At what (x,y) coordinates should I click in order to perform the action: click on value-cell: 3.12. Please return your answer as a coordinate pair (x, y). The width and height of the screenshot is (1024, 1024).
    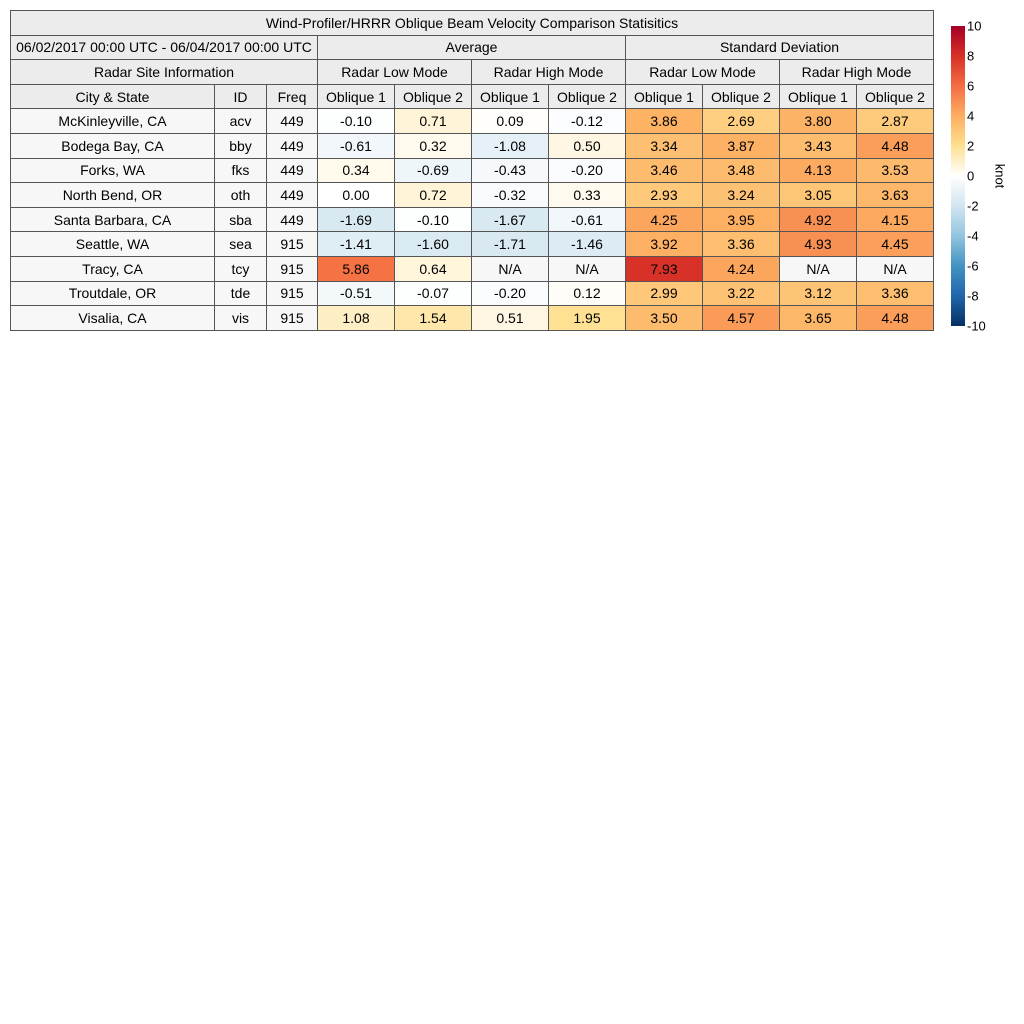
    Looking at the image, I should click on (818, 293).